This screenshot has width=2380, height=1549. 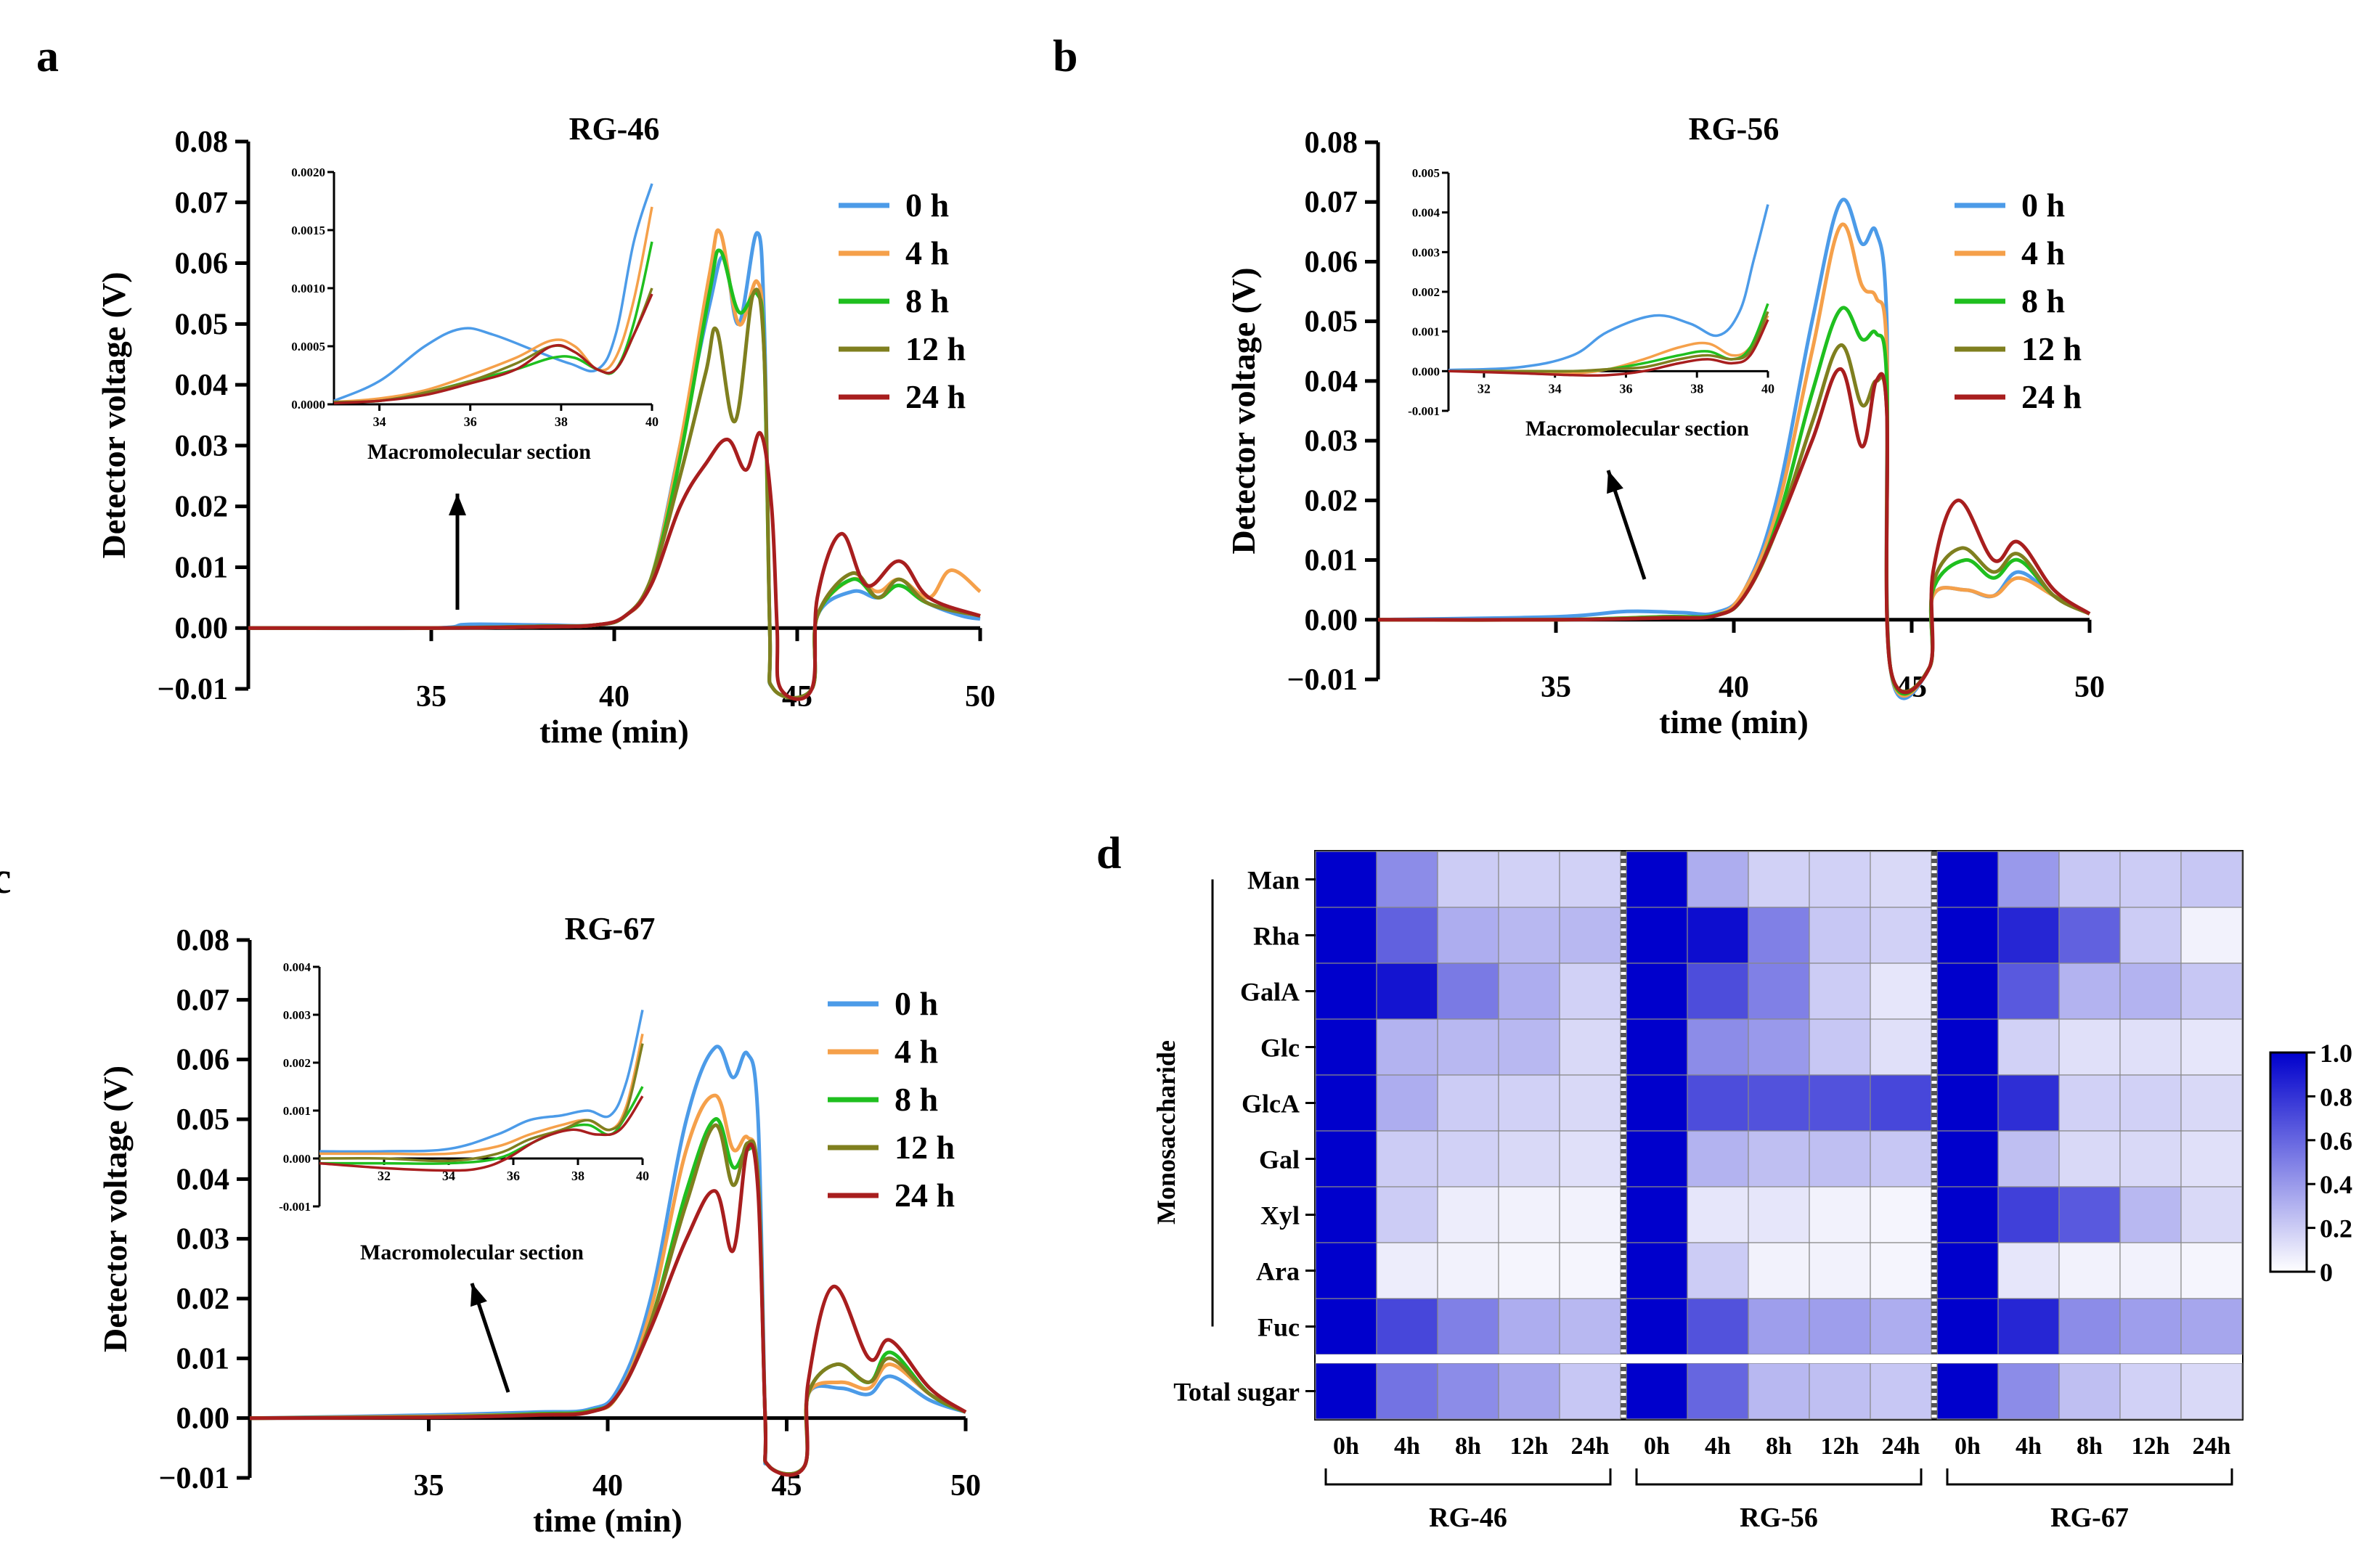 What do you see at coordinates (1280, 1159) in the screenshot?
I see `heatmap-row-label: Gal` at bounding box center [1280, 1159].